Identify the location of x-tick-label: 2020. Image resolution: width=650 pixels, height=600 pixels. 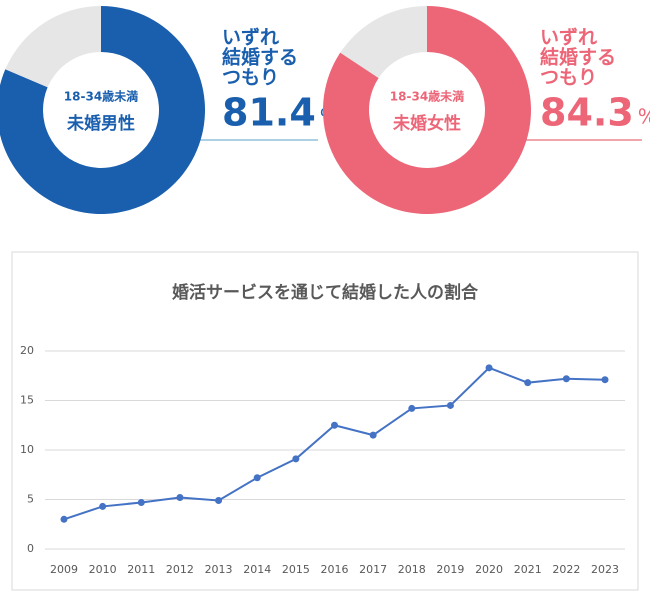
(489, 569).